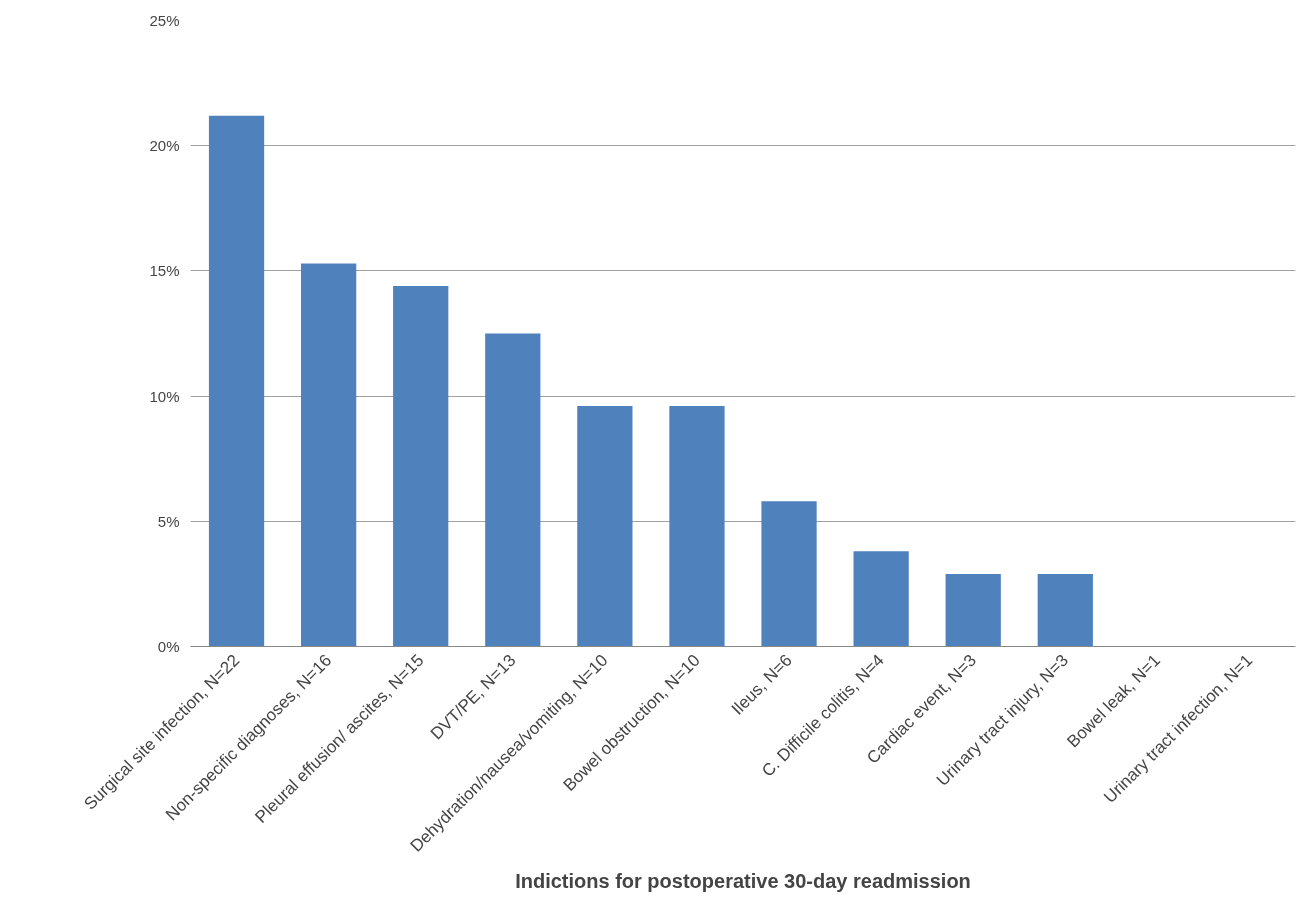 Image resolution: width=1306 pixels, height=899 pixels. I want to click on y-tick-label: 0%, so click(168, 646).